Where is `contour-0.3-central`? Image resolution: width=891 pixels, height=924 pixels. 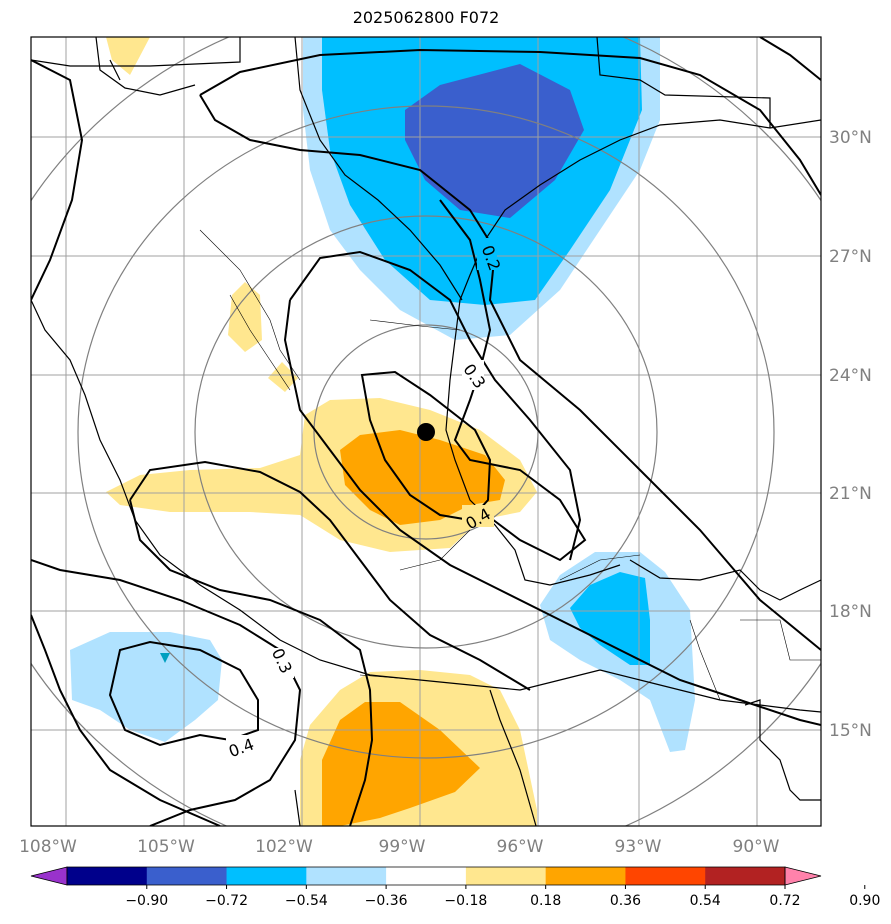 contour-0.3-central is located at coordinates (435, 405).